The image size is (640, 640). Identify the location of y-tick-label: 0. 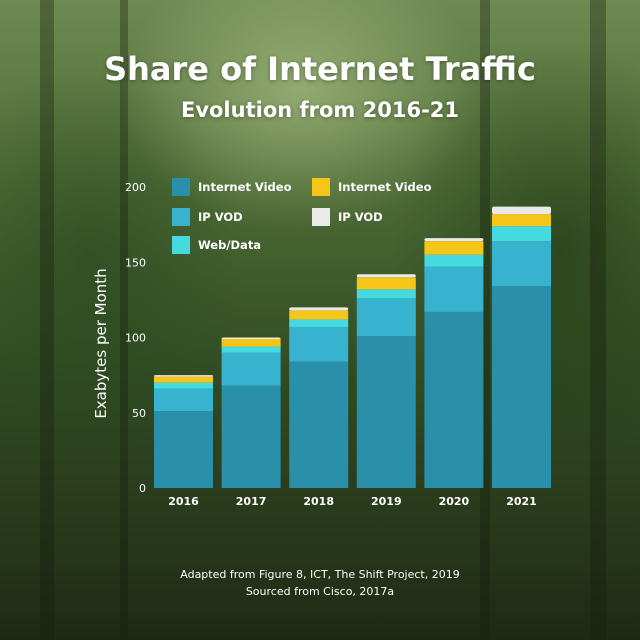
(142, 488).